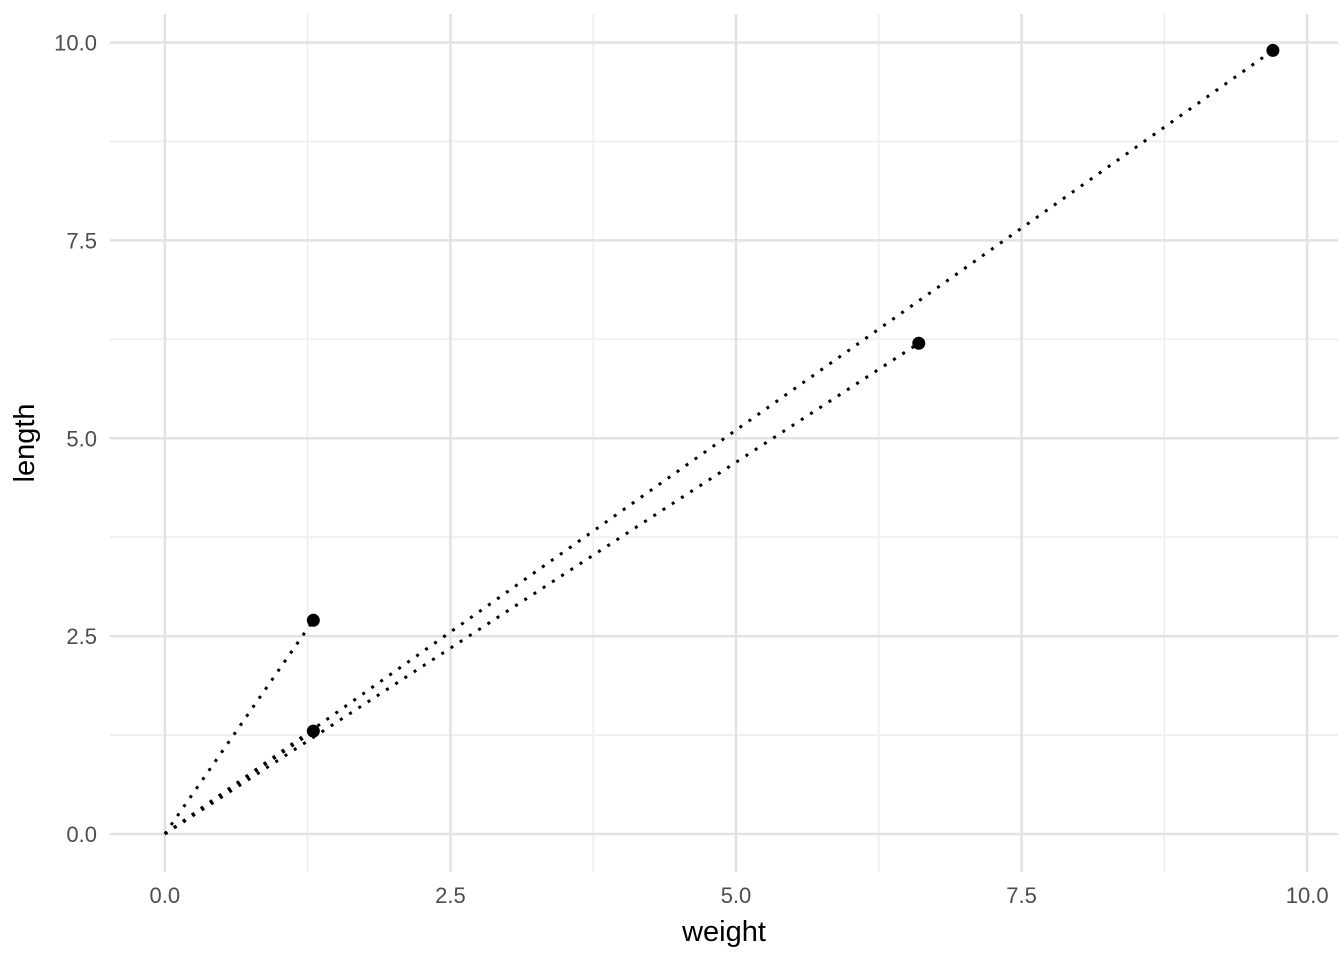 Image resolution: width=1344 pixels, height=960 pixels. What do you see at coordinates (81, 438) in the screenshot?
I see `y-tick-label: 5.0` at bounding box center [81, 438].